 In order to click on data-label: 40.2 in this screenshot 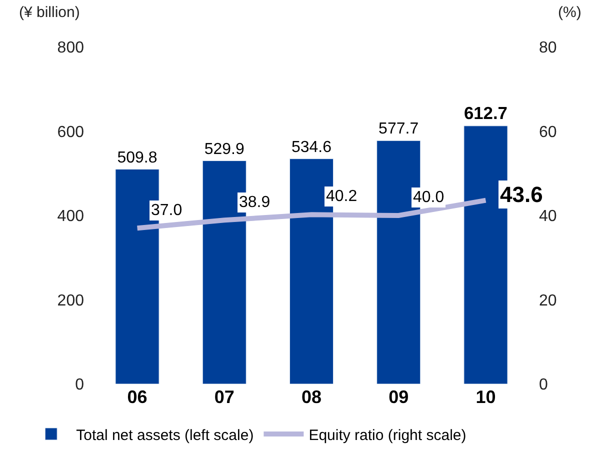, I will do `click(342, 196)`.